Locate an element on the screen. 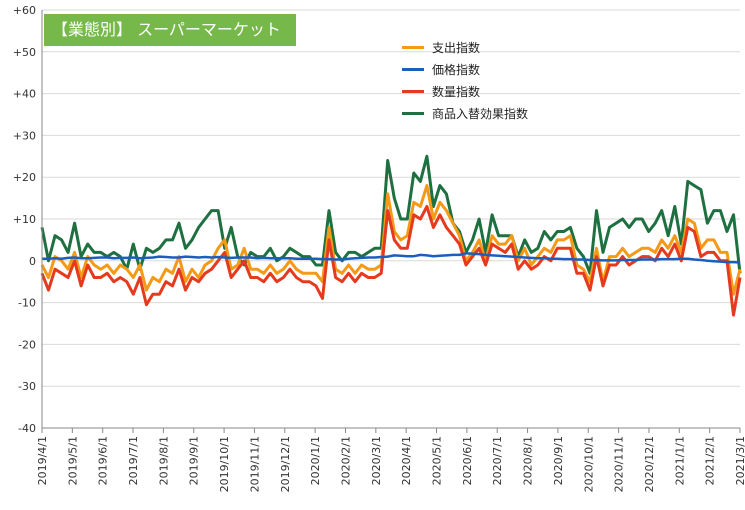 This screenshot has height=510, width=745. legend-item: 商品入替効果指数 is located at coordinates (465, 113).